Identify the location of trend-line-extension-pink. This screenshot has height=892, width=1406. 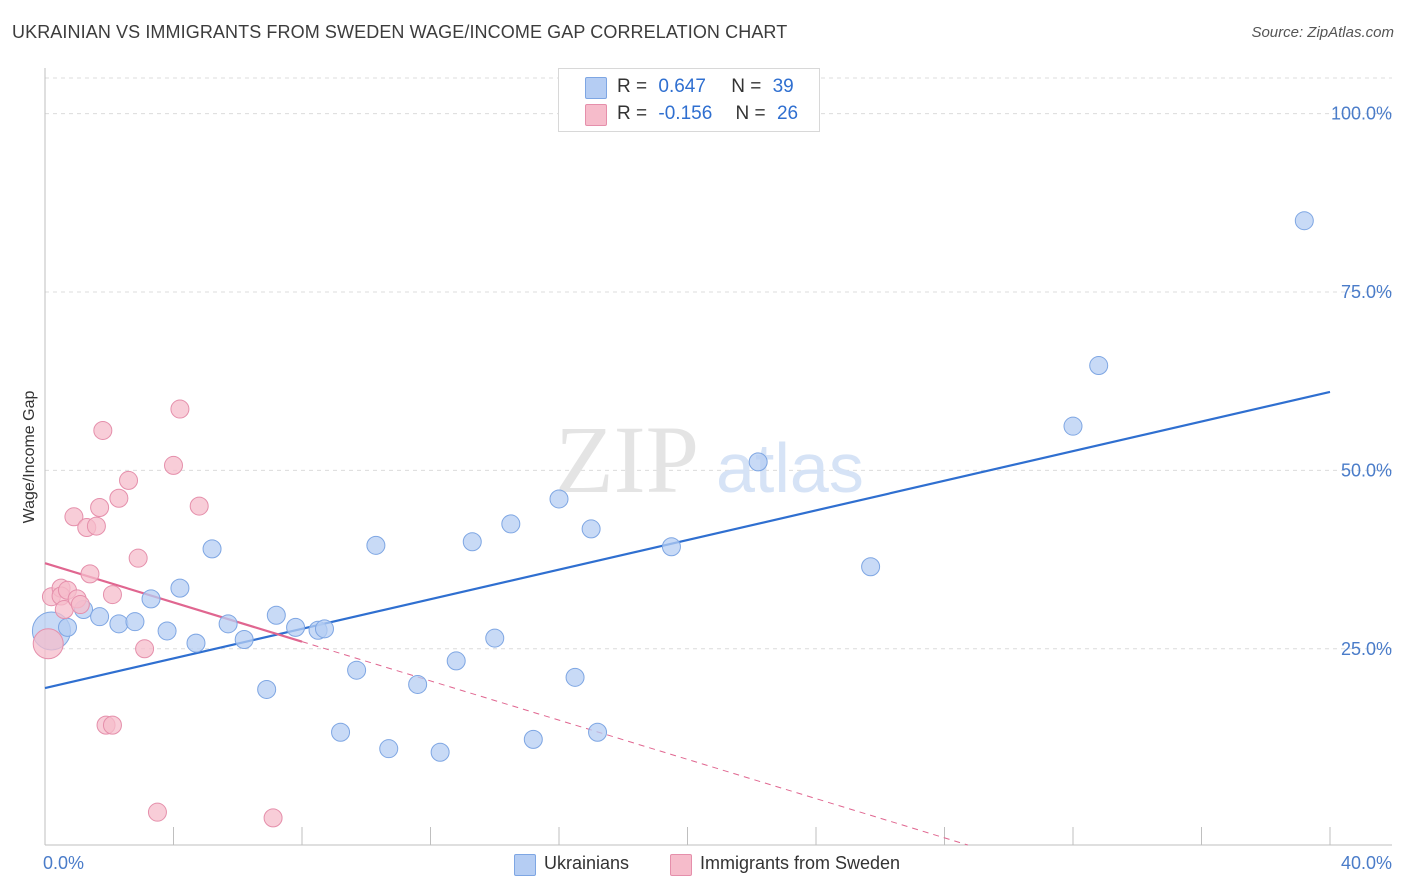
(635, 743).